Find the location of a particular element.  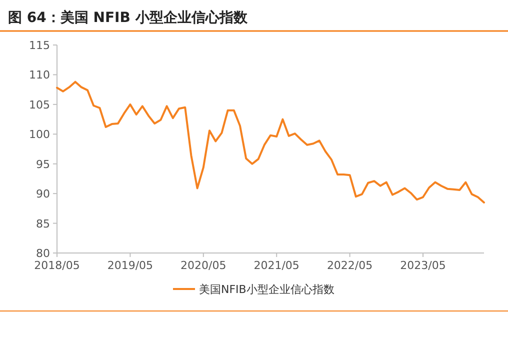

x-tick-label: 2021/05 is located at coordinates (277, 265).